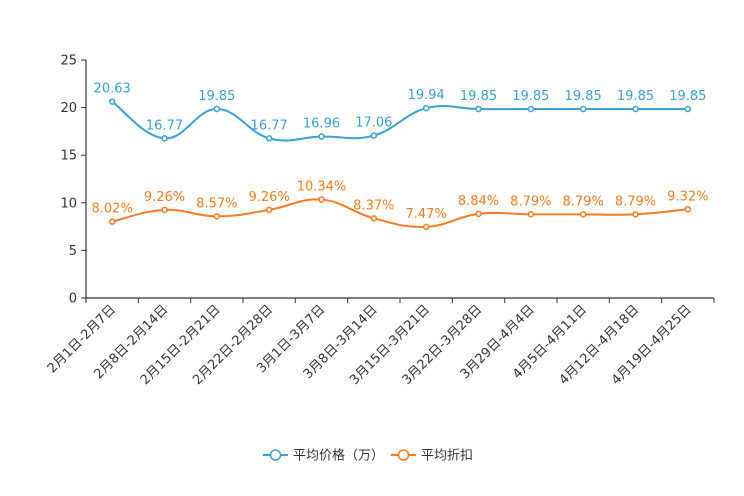  I want to click on y-tick-label: 20, so click(68, 108).